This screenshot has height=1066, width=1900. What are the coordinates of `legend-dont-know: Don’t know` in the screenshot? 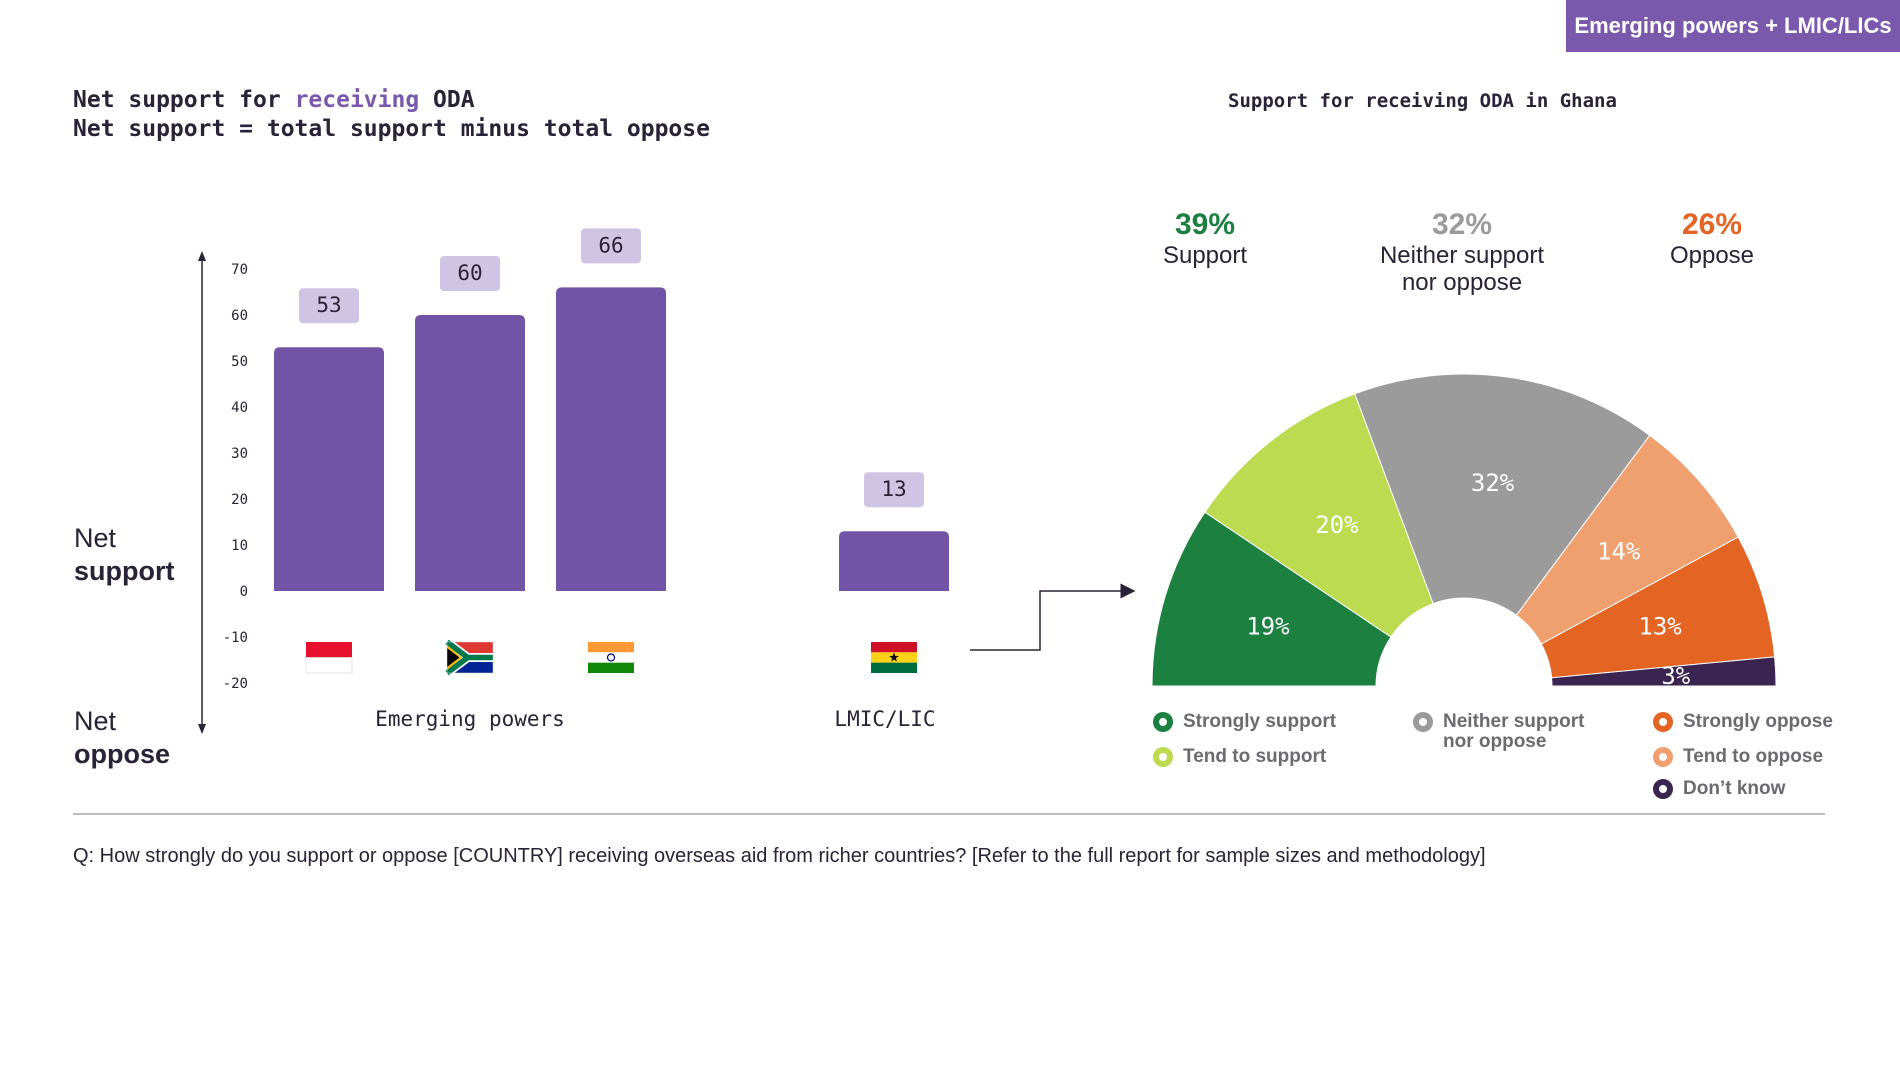 It's located at (1719, 789).